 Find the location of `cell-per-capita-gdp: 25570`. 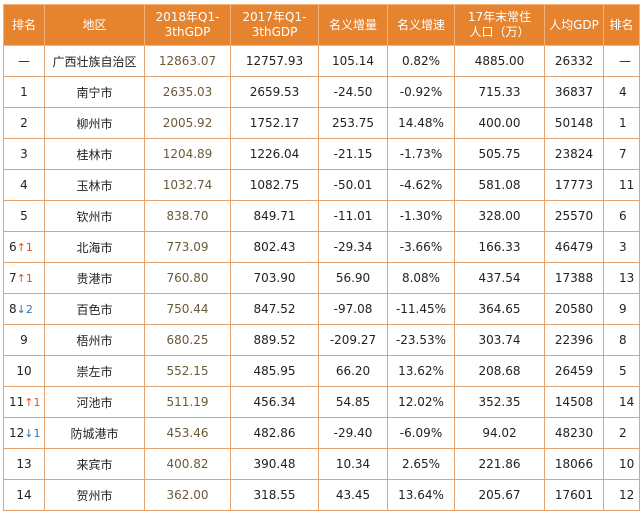

cell-per-capita-gdp: 25570 is located at coordinates (574, 216).